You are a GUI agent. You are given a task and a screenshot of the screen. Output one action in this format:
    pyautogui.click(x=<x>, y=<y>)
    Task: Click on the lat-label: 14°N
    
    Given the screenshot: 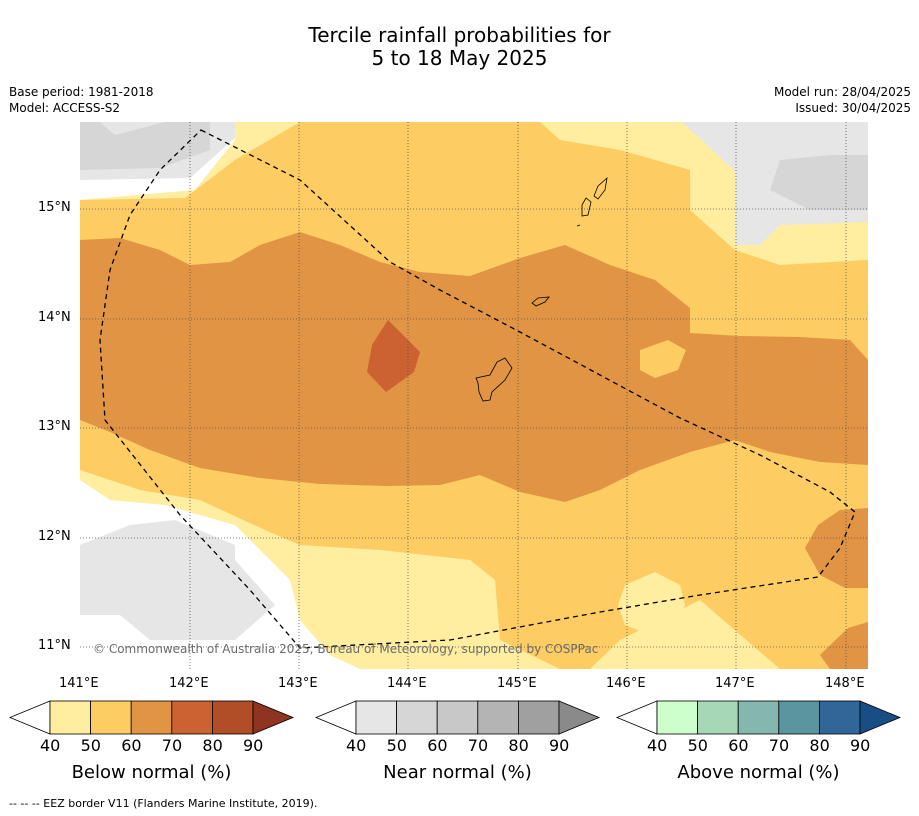 What is the action you would take?
    pyautogui.click(x=54, y=317)
    